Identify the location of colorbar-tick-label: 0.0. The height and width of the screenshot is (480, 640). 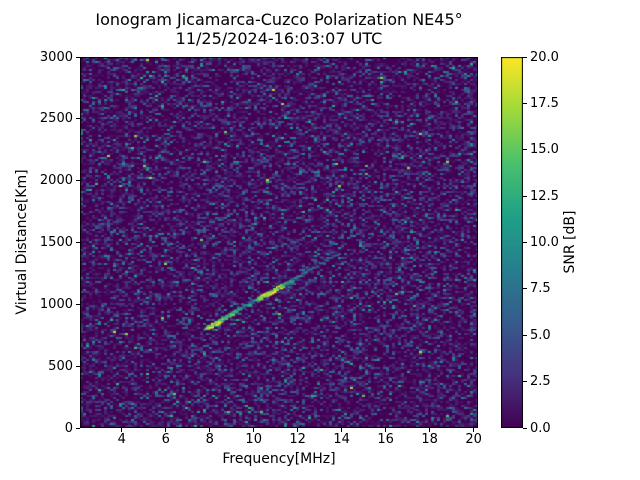
(540, 428).